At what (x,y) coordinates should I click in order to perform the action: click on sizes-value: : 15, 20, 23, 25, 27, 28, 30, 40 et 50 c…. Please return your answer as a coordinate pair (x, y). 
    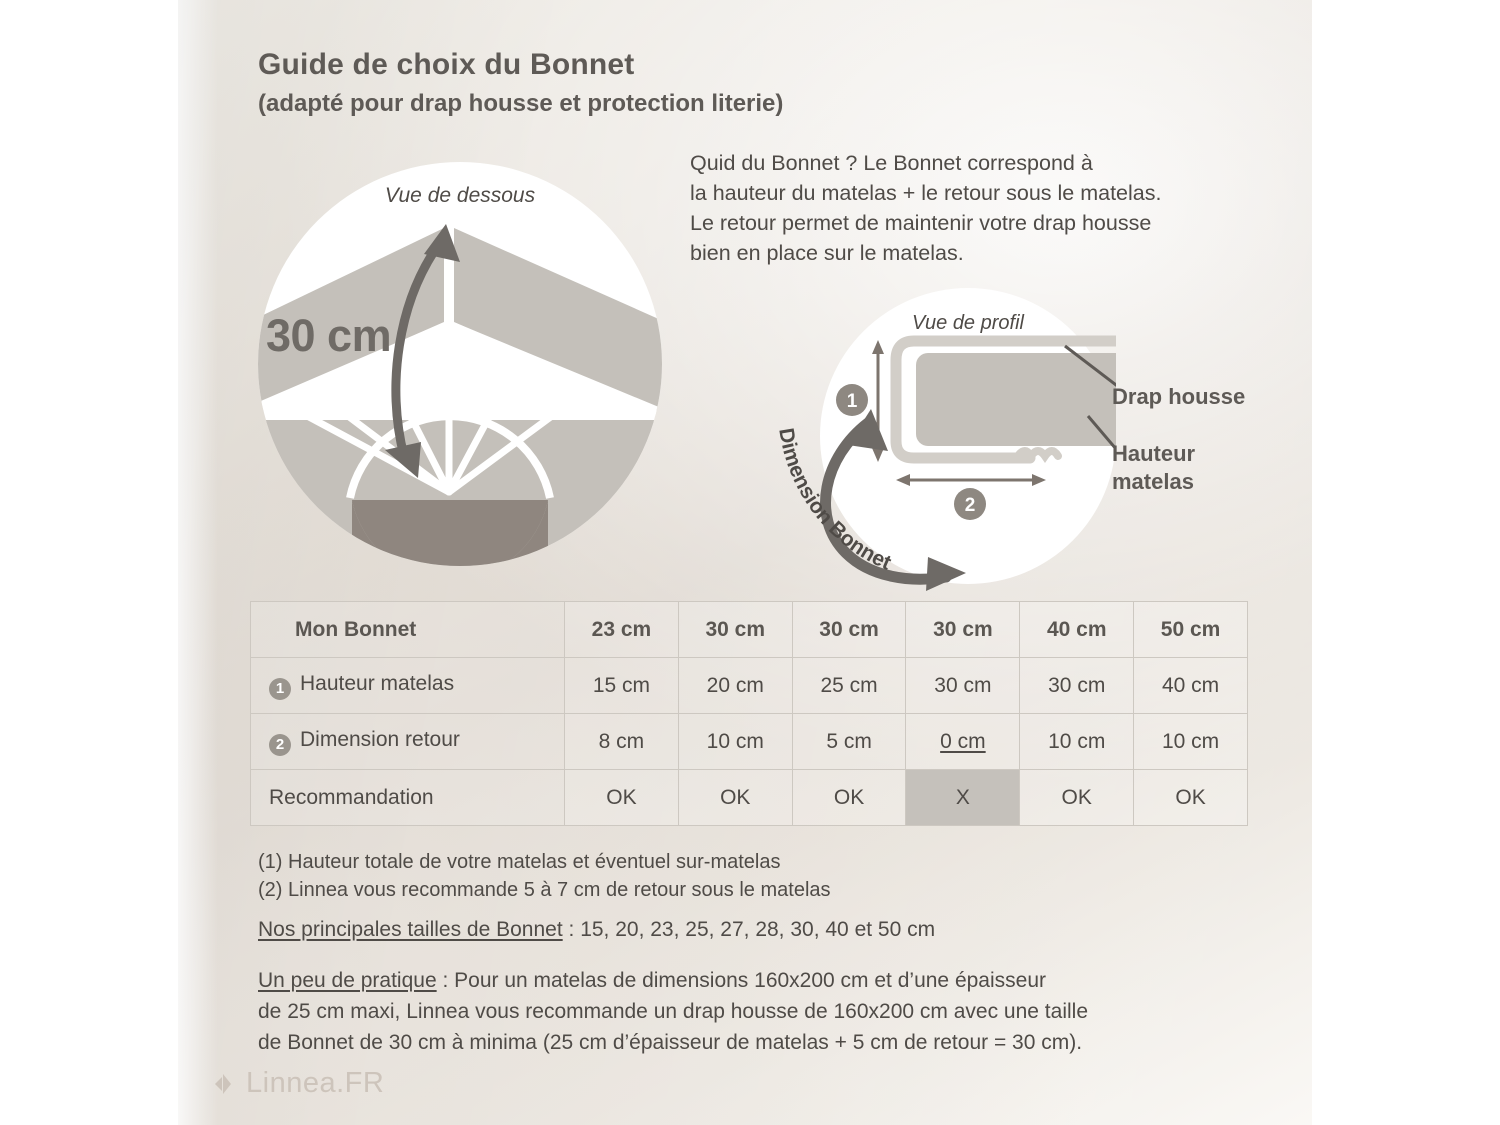
    Looking at the image, I should click on (749, 929).